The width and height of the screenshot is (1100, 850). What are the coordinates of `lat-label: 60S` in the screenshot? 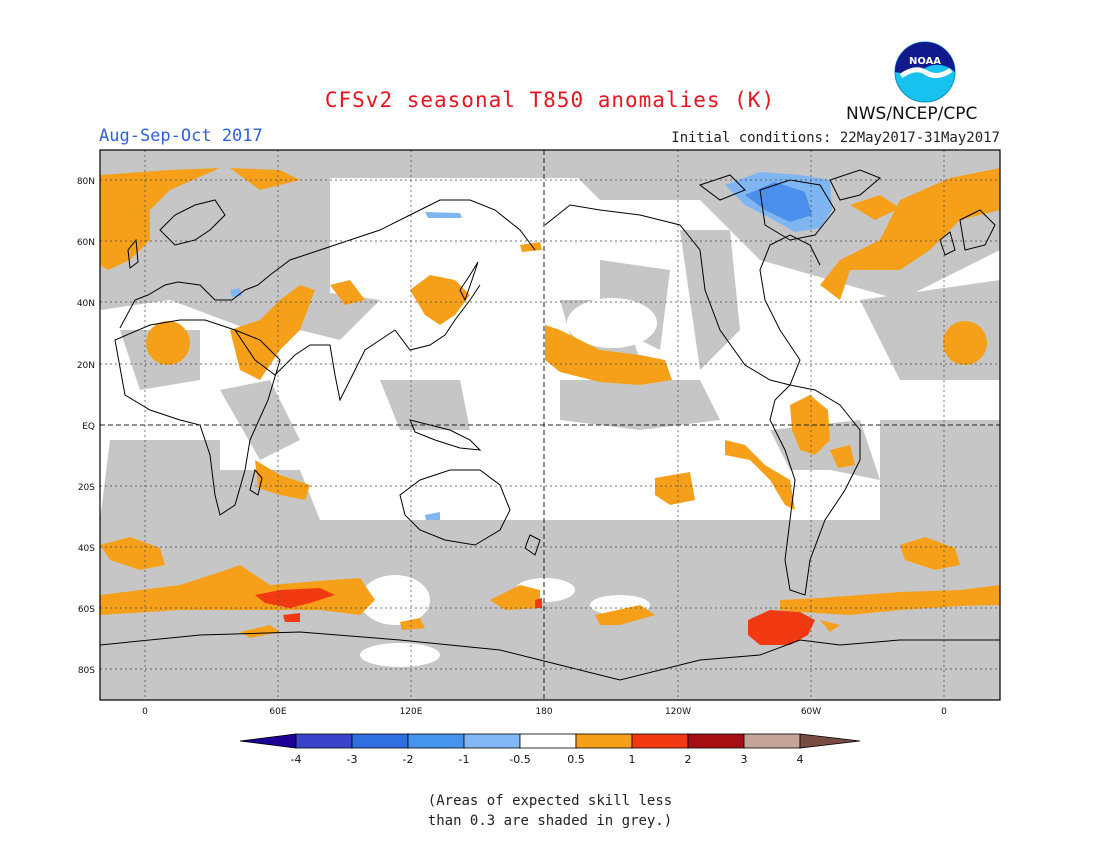 It's located at (86, 610).